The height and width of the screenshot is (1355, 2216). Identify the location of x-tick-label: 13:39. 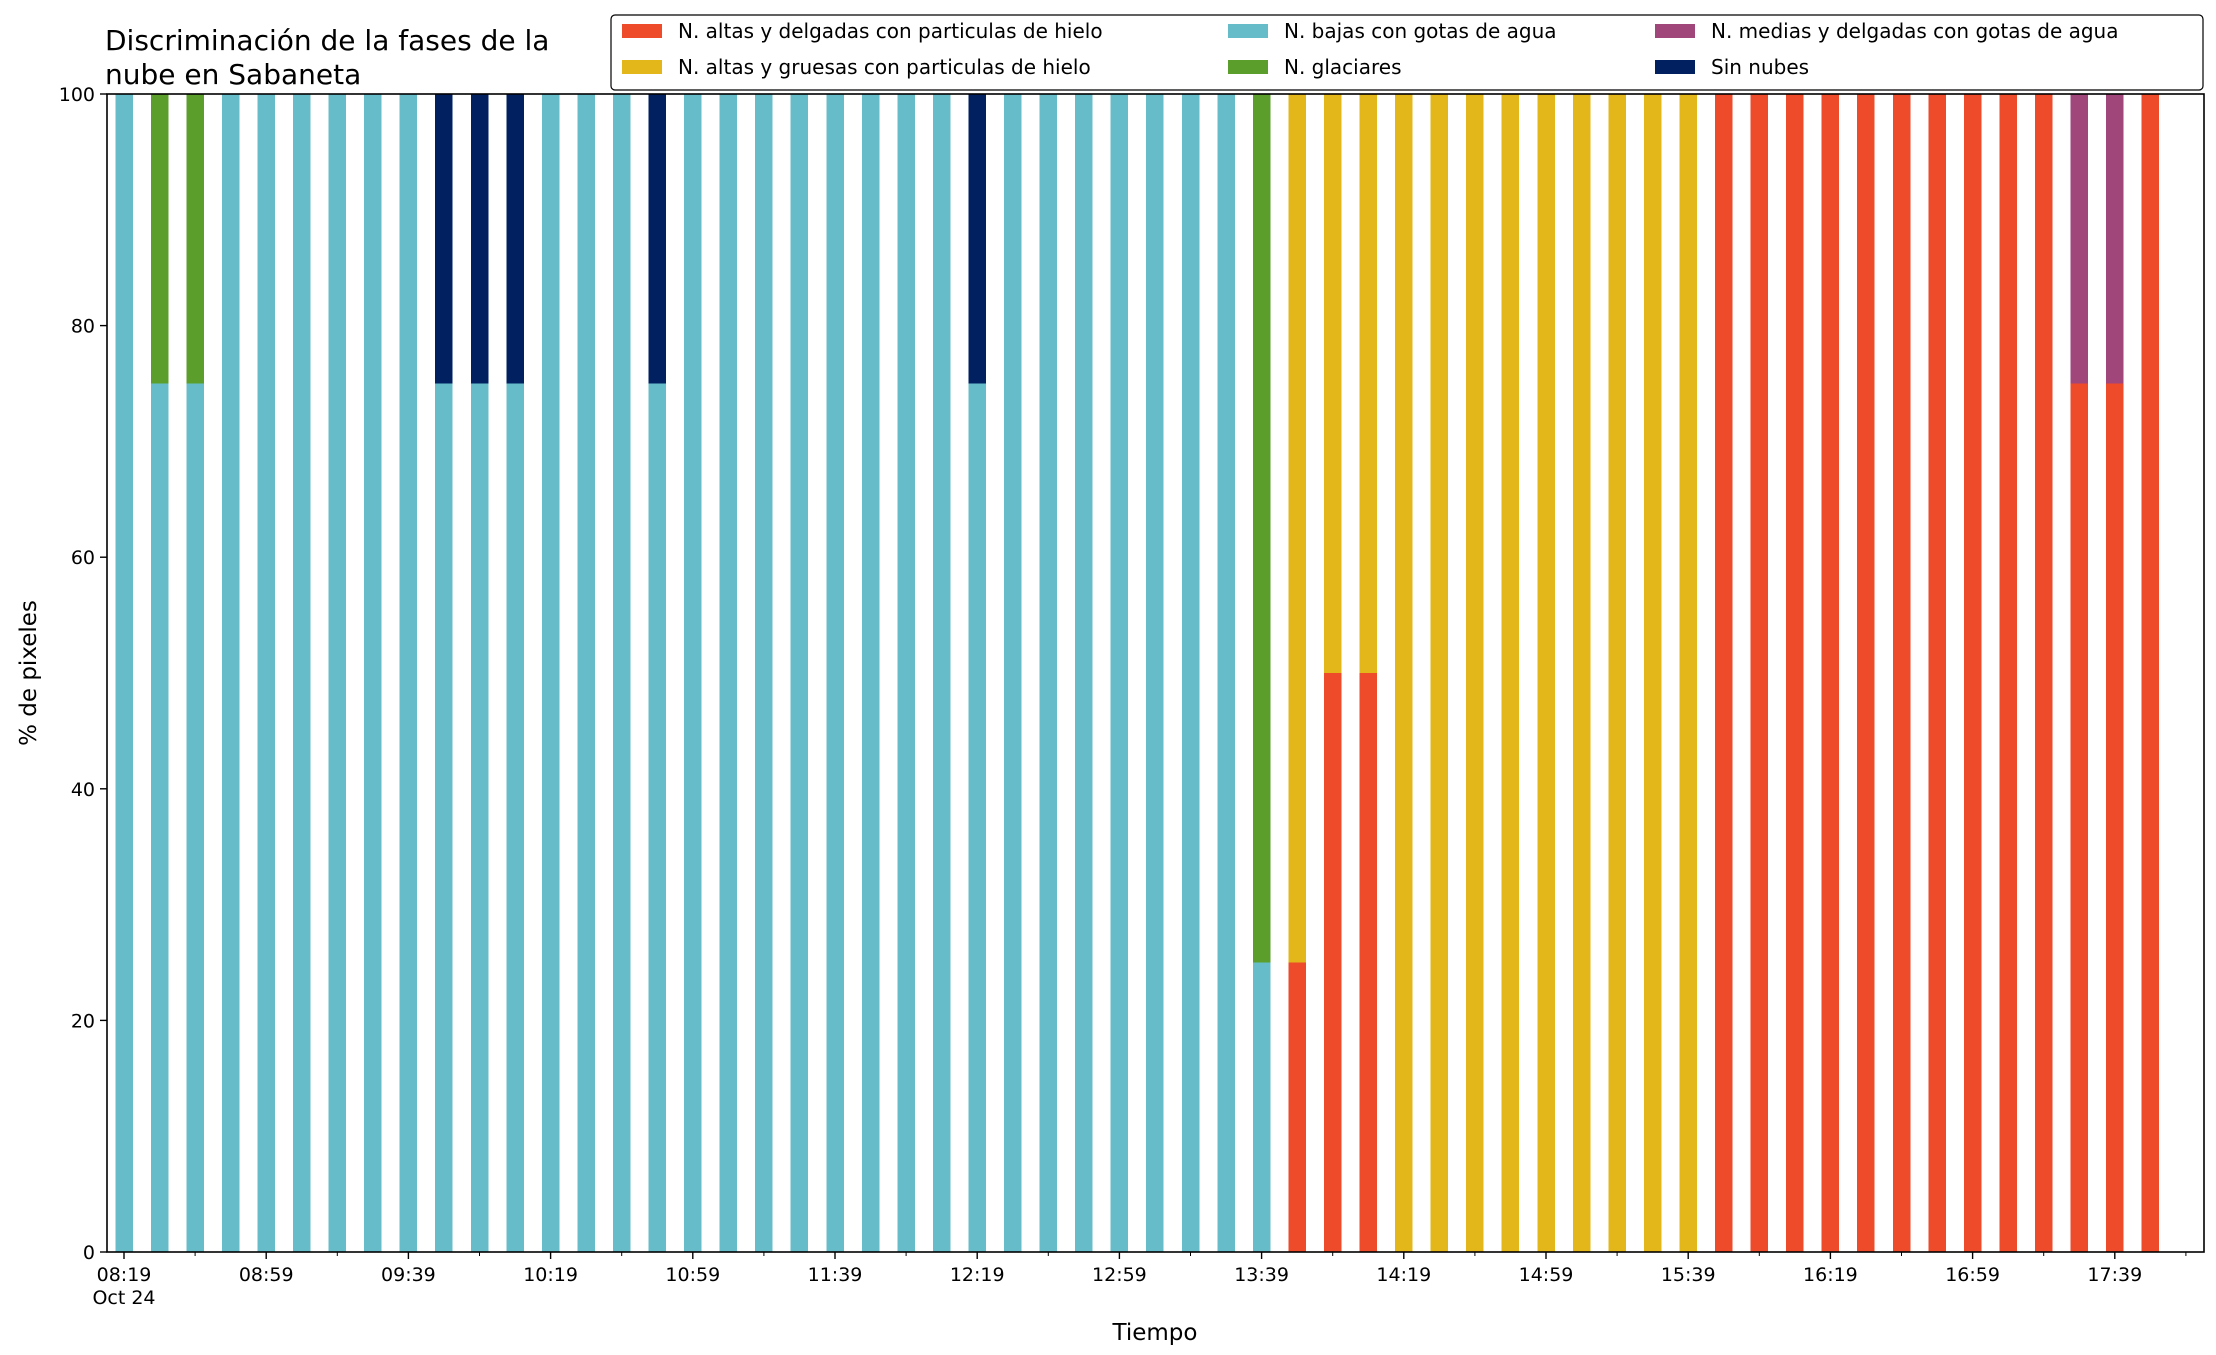
(1261, 1275).